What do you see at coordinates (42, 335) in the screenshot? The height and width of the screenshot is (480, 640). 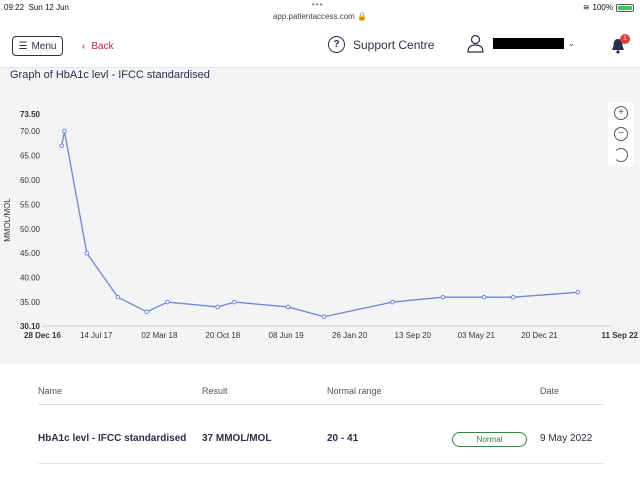 I see `x-tick-label: 28 Dec 16` at bounding box center [42, 335].